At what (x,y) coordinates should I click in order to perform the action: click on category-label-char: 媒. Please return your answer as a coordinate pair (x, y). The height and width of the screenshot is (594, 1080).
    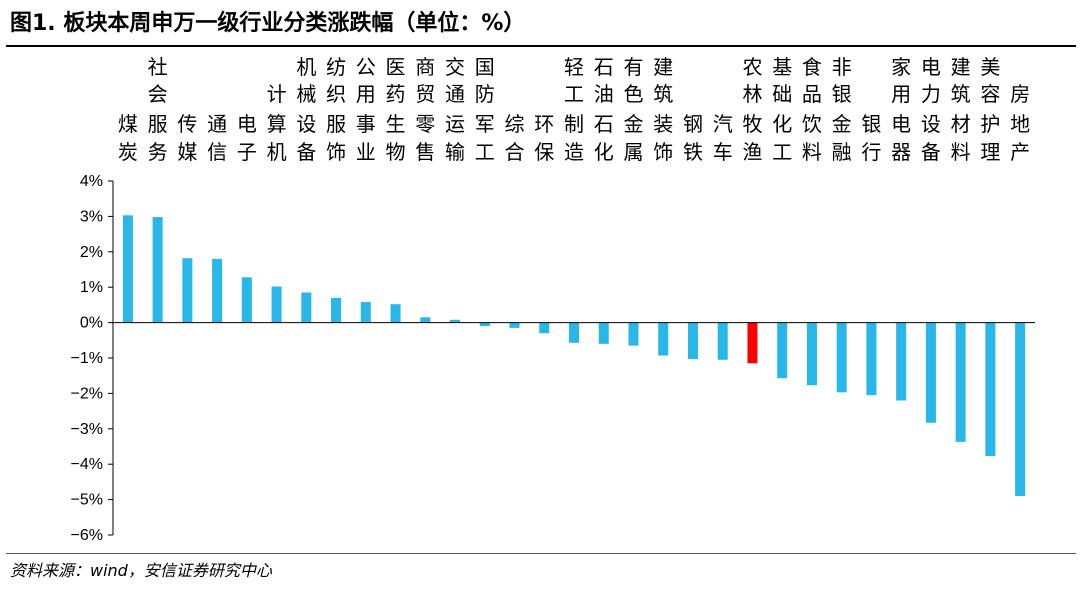
    Looking at the image, I should click on (187, 152).